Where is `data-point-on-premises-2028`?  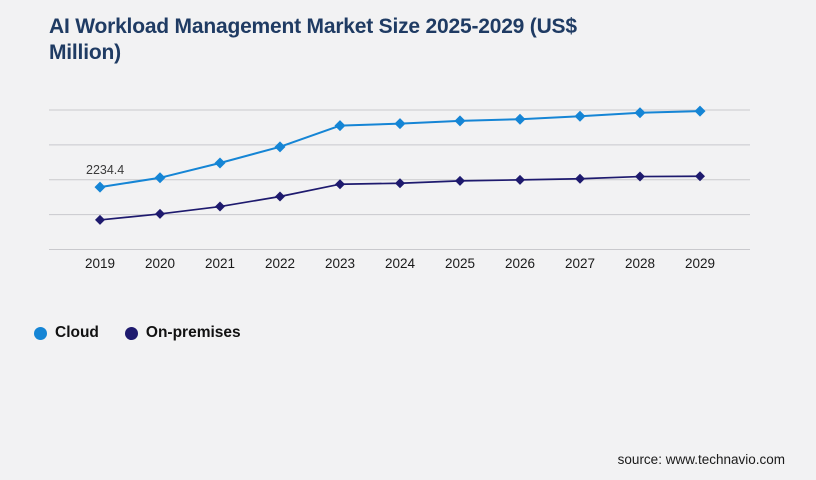
data-point-on-premises-2028 is located at coordinates (640, 176).